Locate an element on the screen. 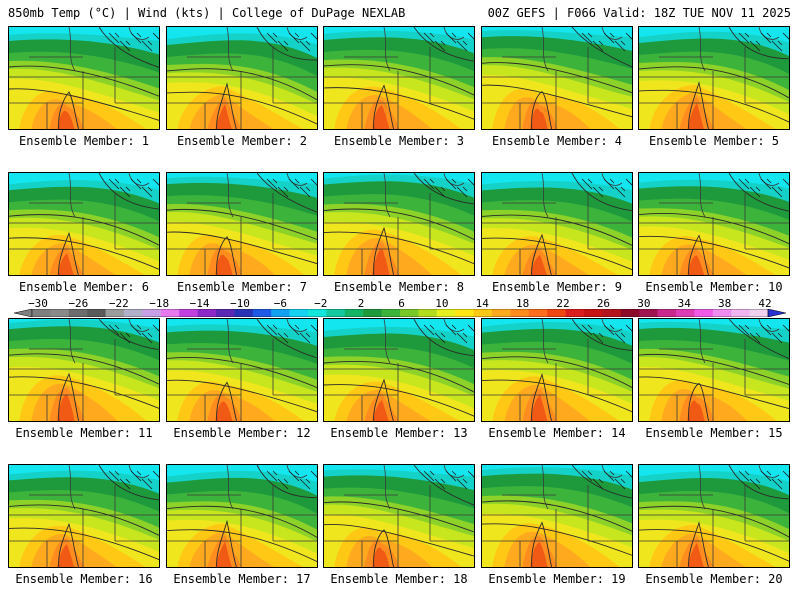 This screenshot has width=800, height=600. colorbar-tick-label: 14 is located at coordinates (482, 303).